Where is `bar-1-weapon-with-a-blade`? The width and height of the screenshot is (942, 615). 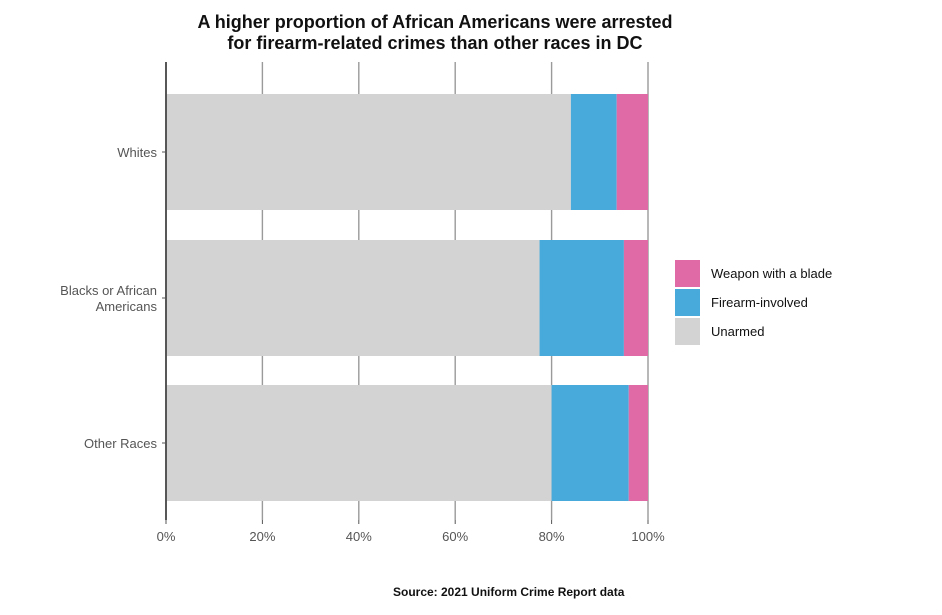
bar-1-weapon-with-a-blade is located at coordinates (632, 152).